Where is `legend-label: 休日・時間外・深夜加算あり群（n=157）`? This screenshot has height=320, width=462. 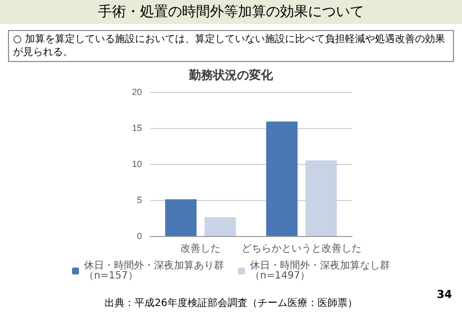 legend-label: 休日・時間外・深夜加算あり群（n=157） is located at coordinates (154, 271).